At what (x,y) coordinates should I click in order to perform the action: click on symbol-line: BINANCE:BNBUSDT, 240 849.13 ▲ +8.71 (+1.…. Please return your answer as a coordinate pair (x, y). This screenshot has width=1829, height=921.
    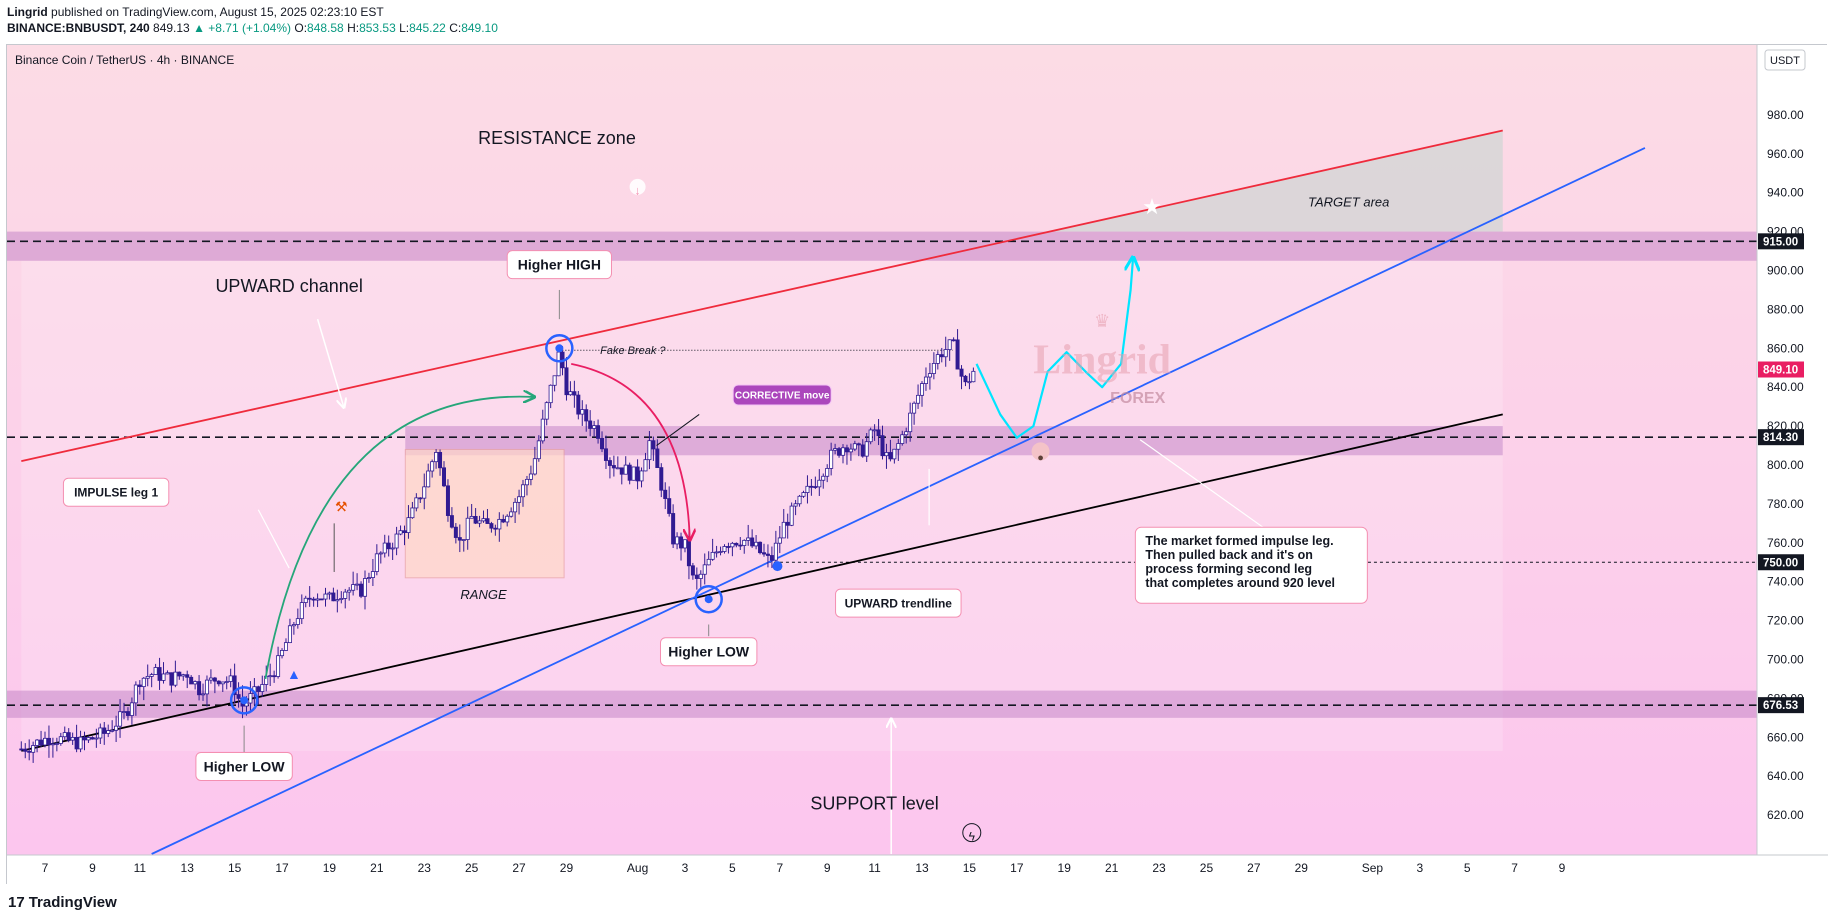
    Looking at the image, I should click on (252, 28).